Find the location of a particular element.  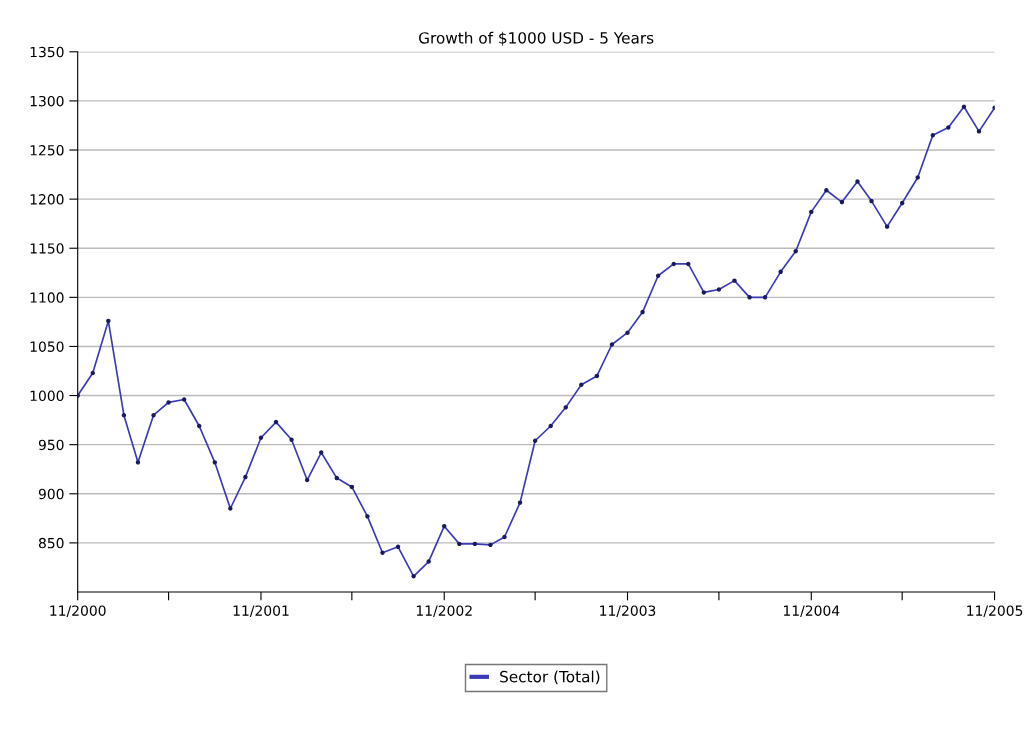

y-tick-label: 1300 is located at coordinates (47, 101).